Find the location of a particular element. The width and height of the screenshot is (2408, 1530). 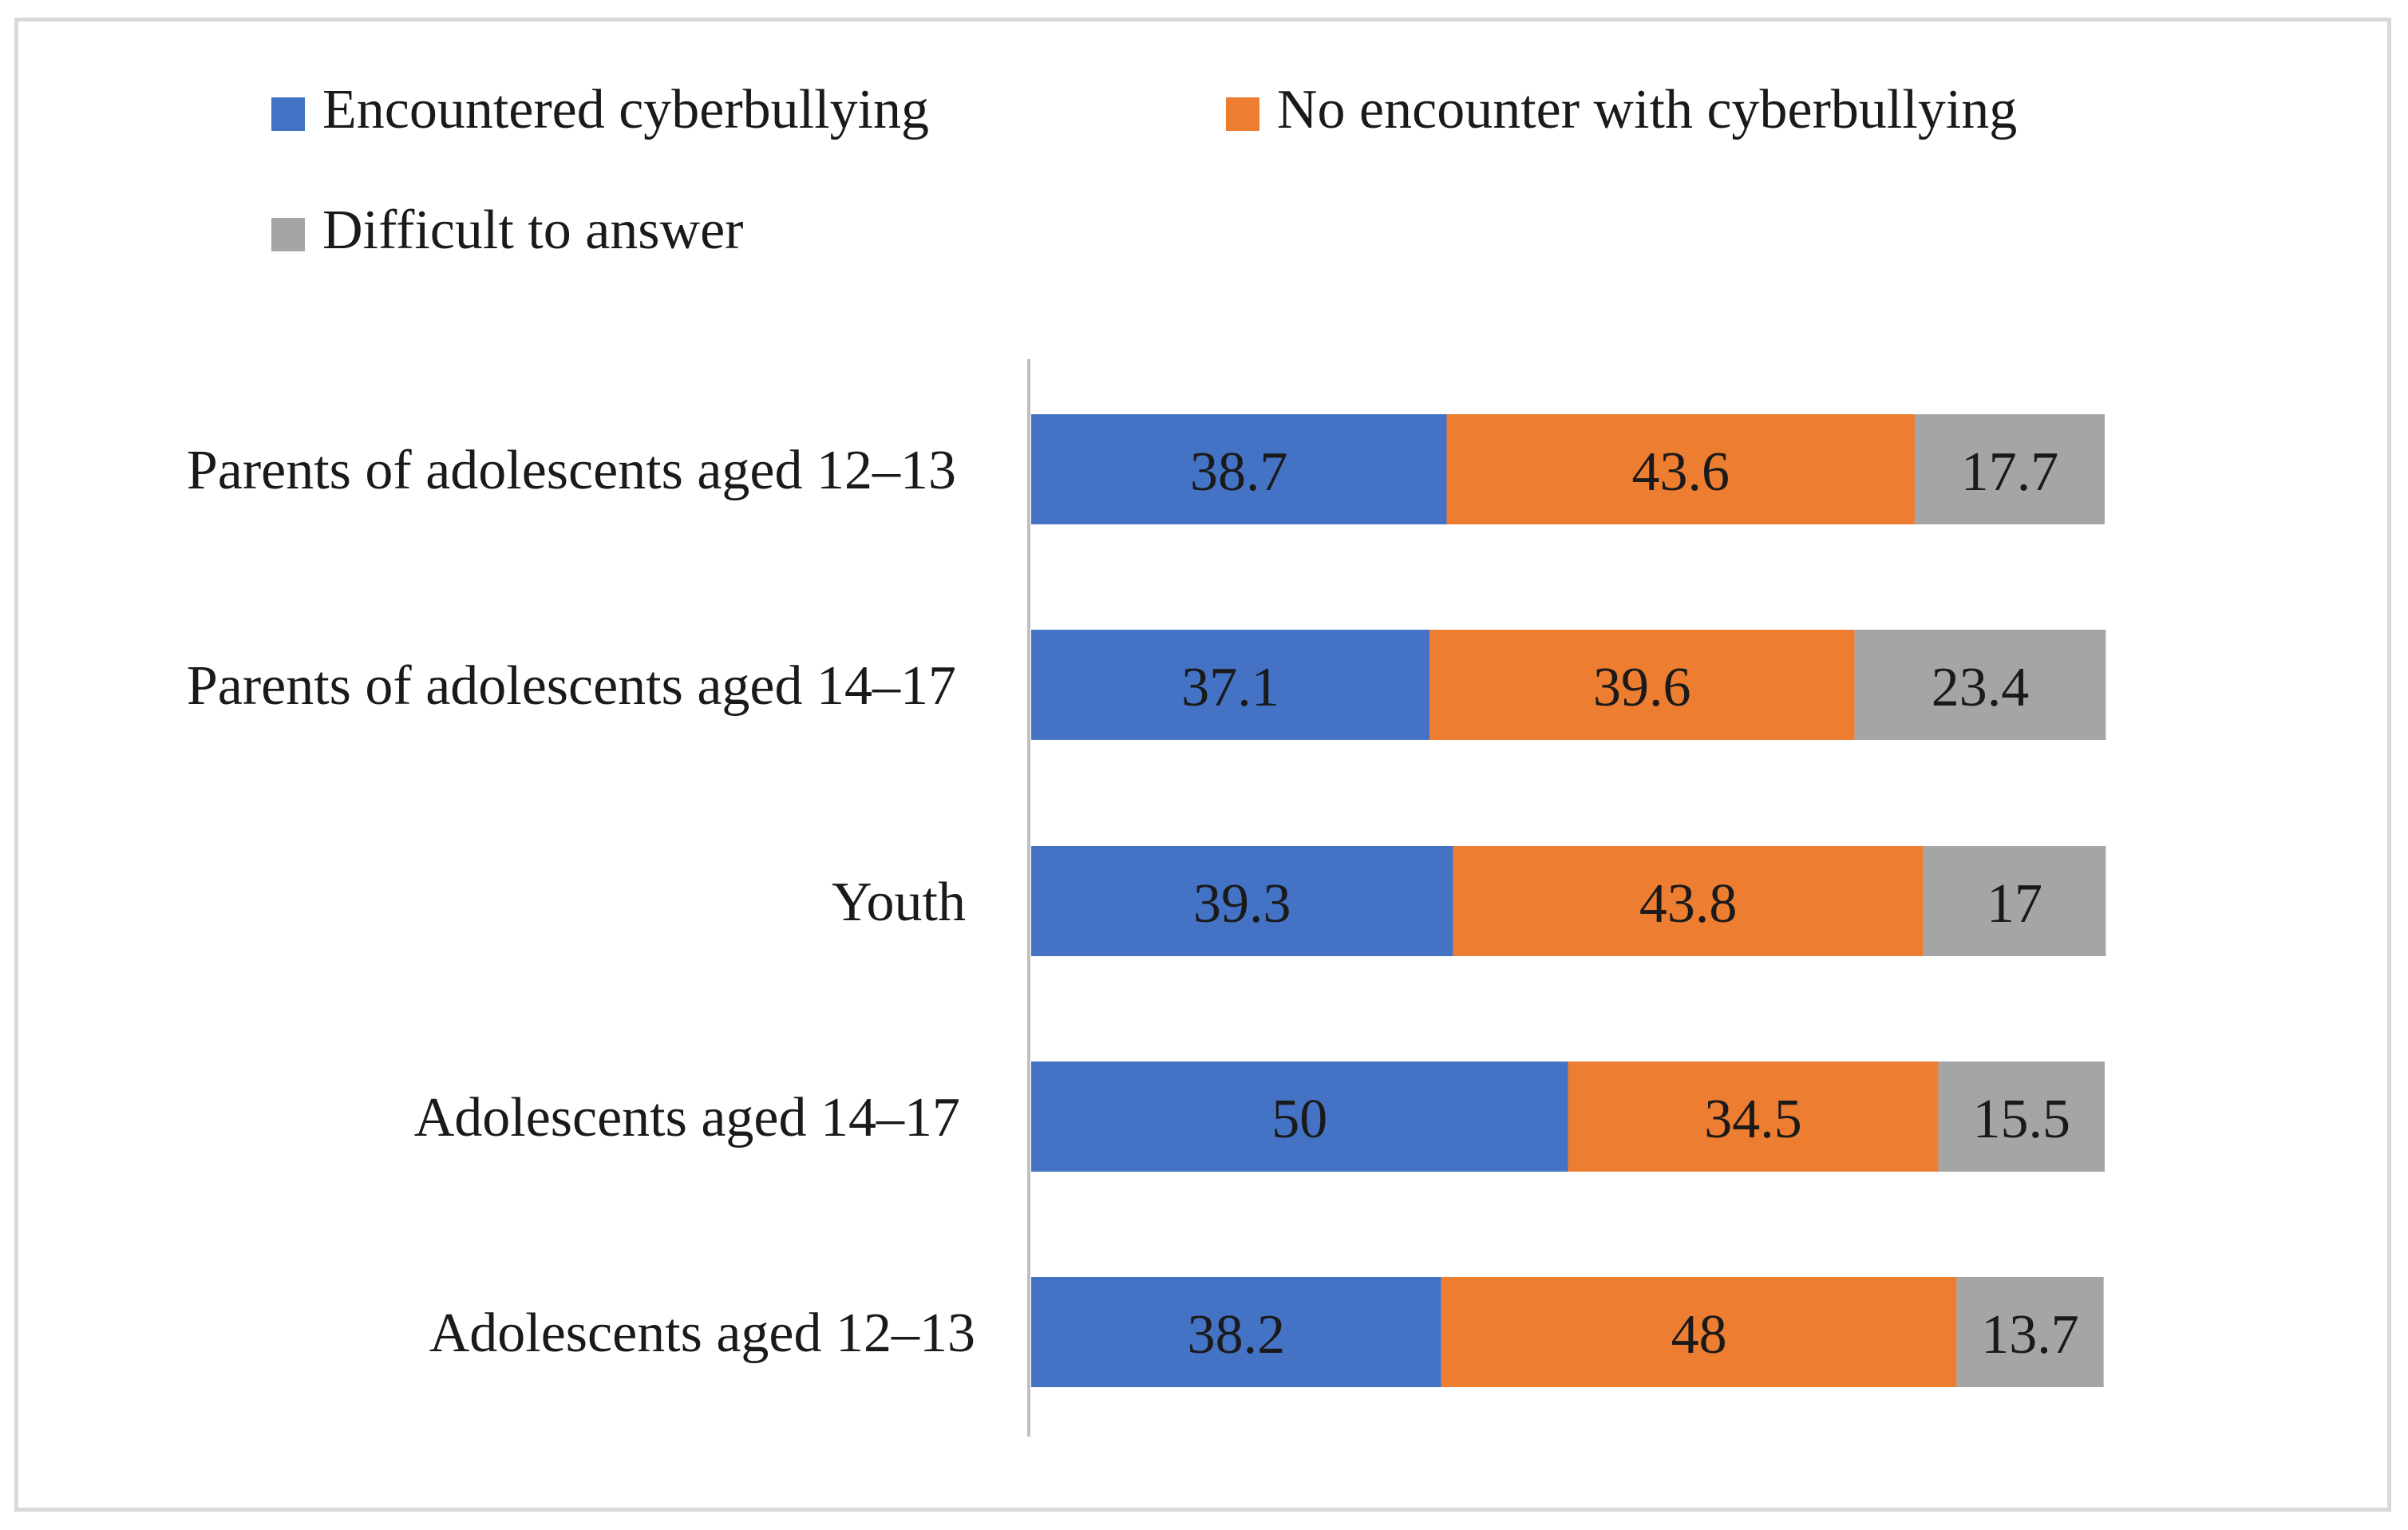

legend-label: No encounter with cyberbullying is located at coordinates (1647, 109).